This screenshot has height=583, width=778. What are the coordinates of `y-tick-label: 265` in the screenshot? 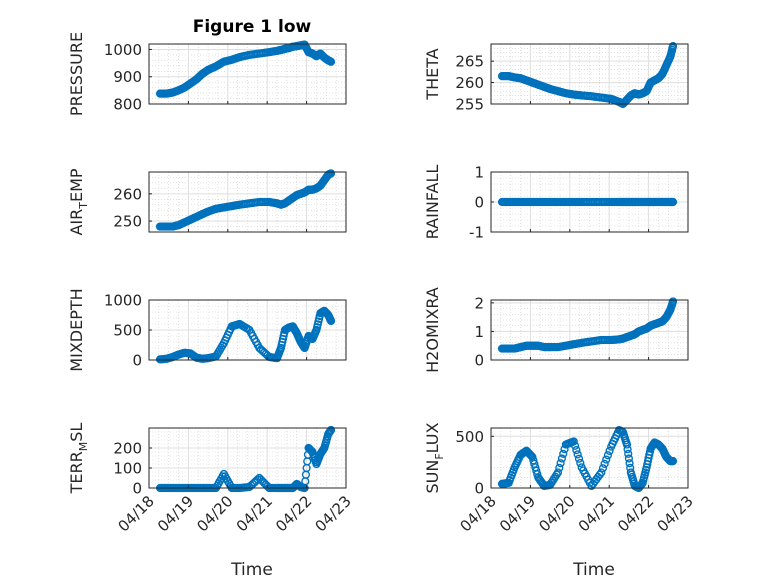 It's located at (469, 62).